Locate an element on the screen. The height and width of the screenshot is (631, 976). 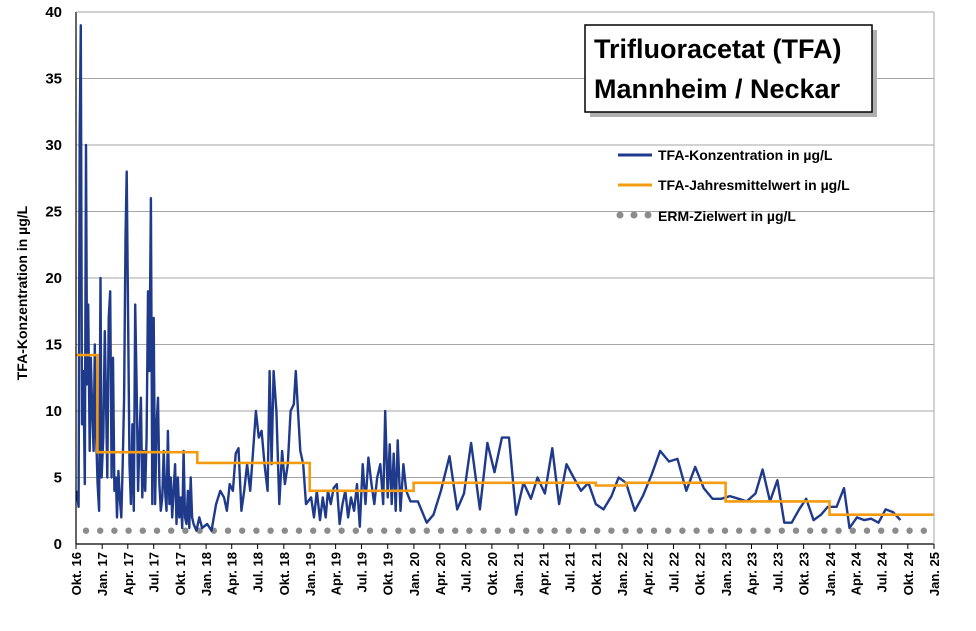
y-tick-labels: 0 5 10 15 20 25 30 35 40 is located at coordinates (53, 278).